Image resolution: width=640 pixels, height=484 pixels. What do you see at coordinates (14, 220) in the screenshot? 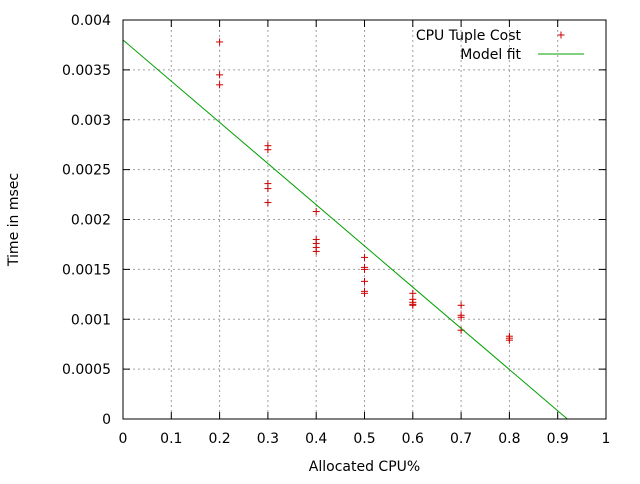
I see `y-axis-label: Time in msec` at bounding box center [14, 220].